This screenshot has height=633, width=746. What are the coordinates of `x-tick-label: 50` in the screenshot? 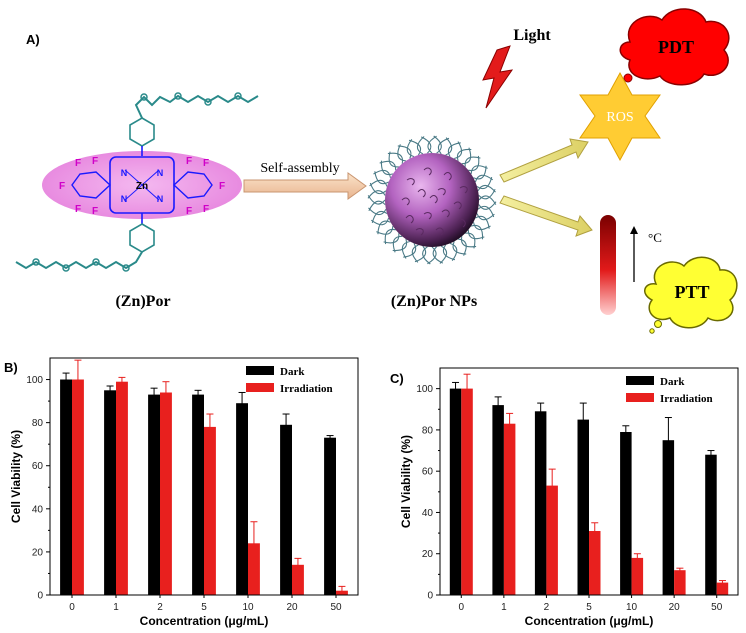 It's located at (336, 607).